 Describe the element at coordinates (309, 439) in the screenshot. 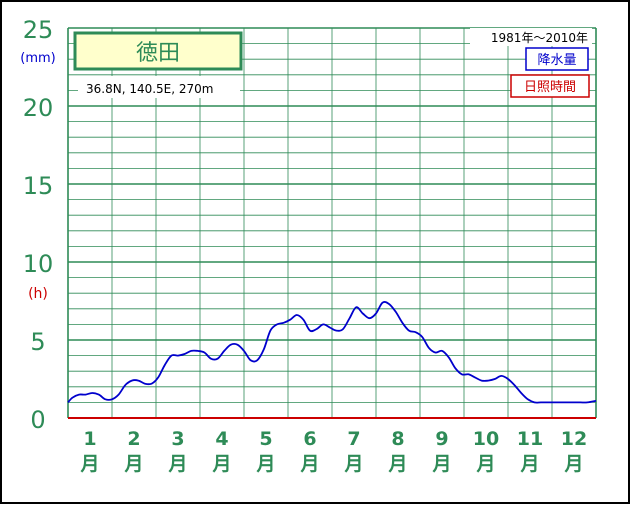

I see `x-tick-month-number: 6` at that location.